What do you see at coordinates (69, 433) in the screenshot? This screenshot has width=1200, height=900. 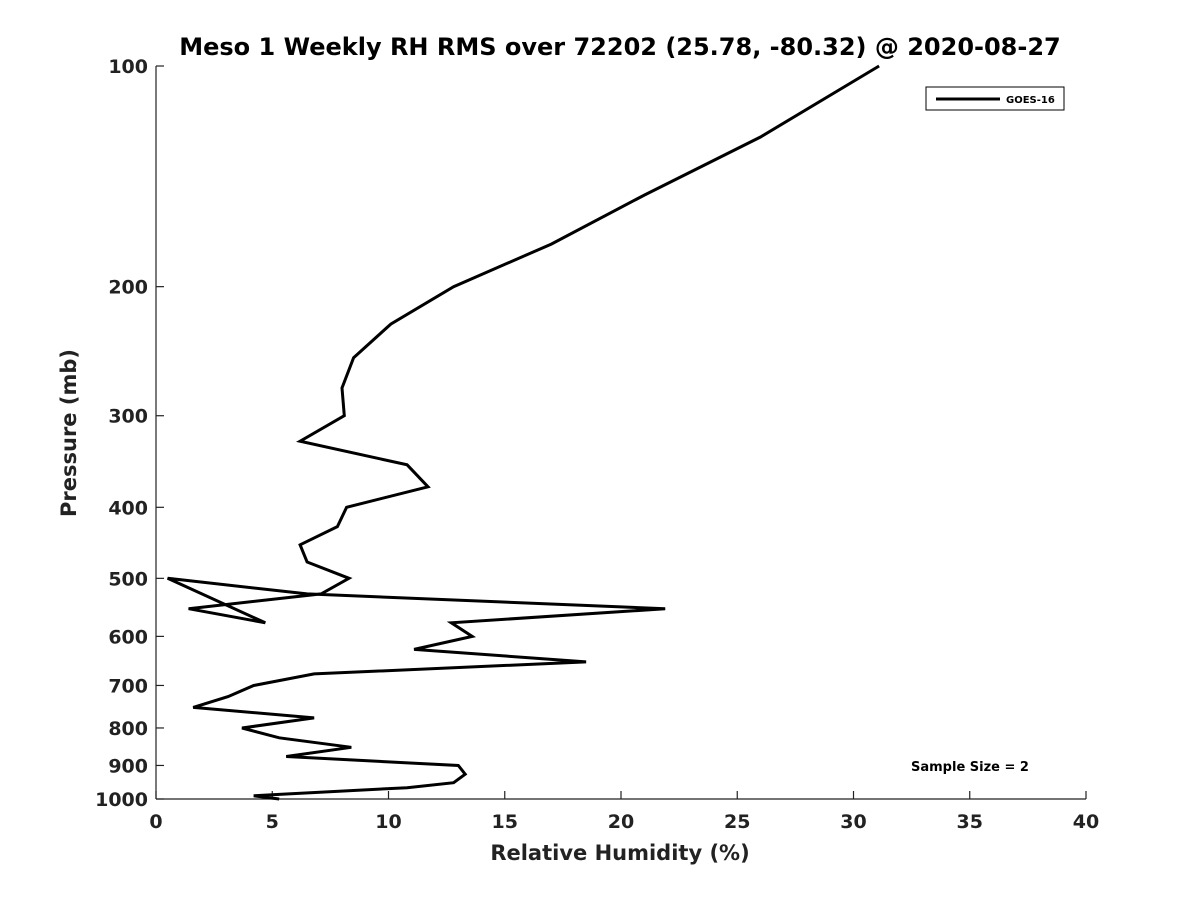 I see `y-axis-label: Pressure (mb)` at bounding box center [69, 433].